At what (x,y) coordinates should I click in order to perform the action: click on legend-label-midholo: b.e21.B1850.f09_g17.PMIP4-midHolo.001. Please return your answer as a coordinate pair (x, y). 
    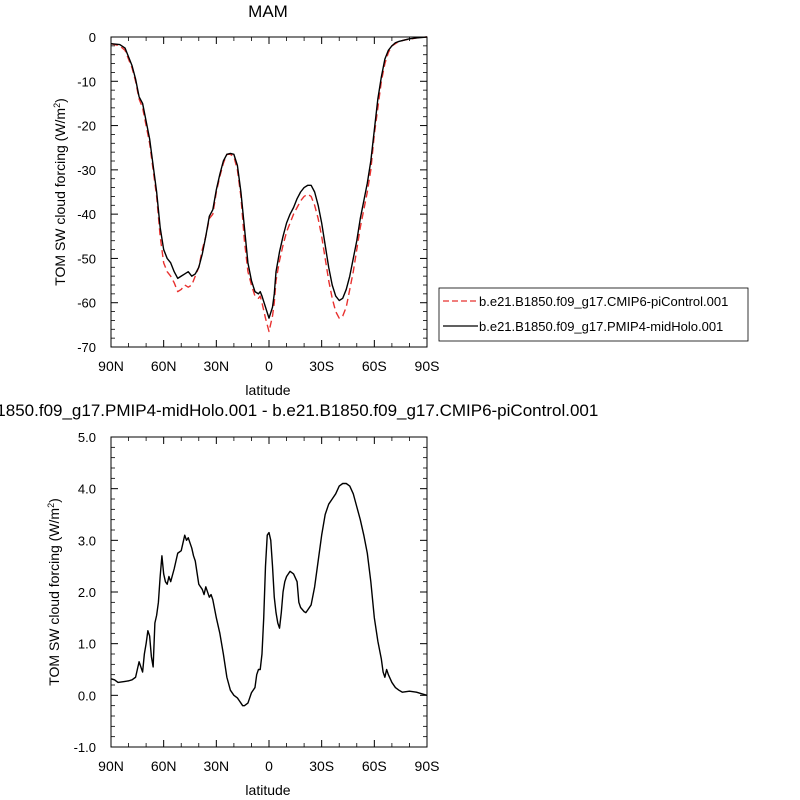
    Looking at the image, I should click on (601, 326).